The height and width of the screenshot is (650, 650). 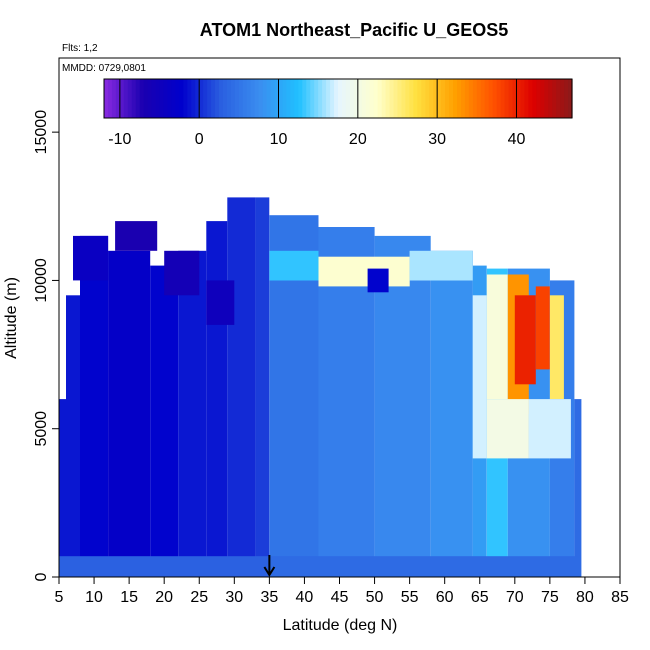 I want to click on x-tick-label: 30, so click(x=234, y=597).